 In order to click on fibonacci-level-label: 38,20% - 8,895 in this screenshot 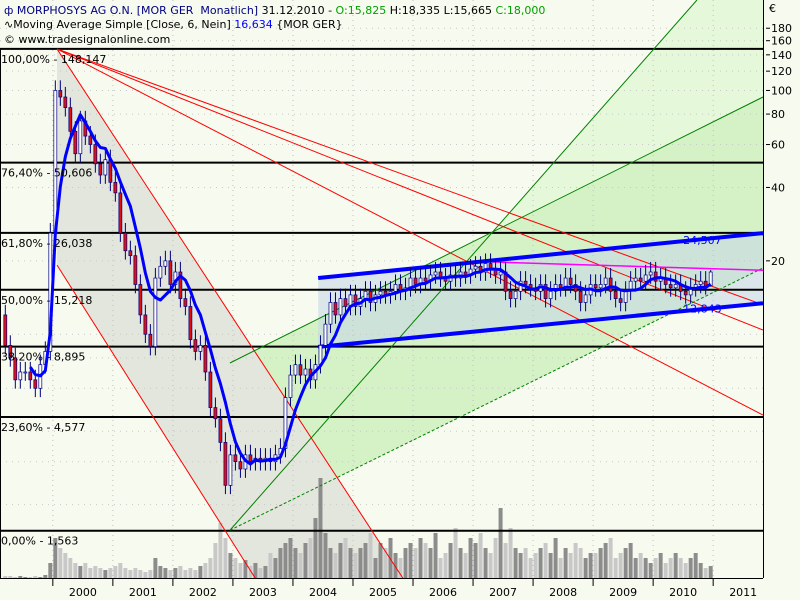, I will do `click(43, 357)`.